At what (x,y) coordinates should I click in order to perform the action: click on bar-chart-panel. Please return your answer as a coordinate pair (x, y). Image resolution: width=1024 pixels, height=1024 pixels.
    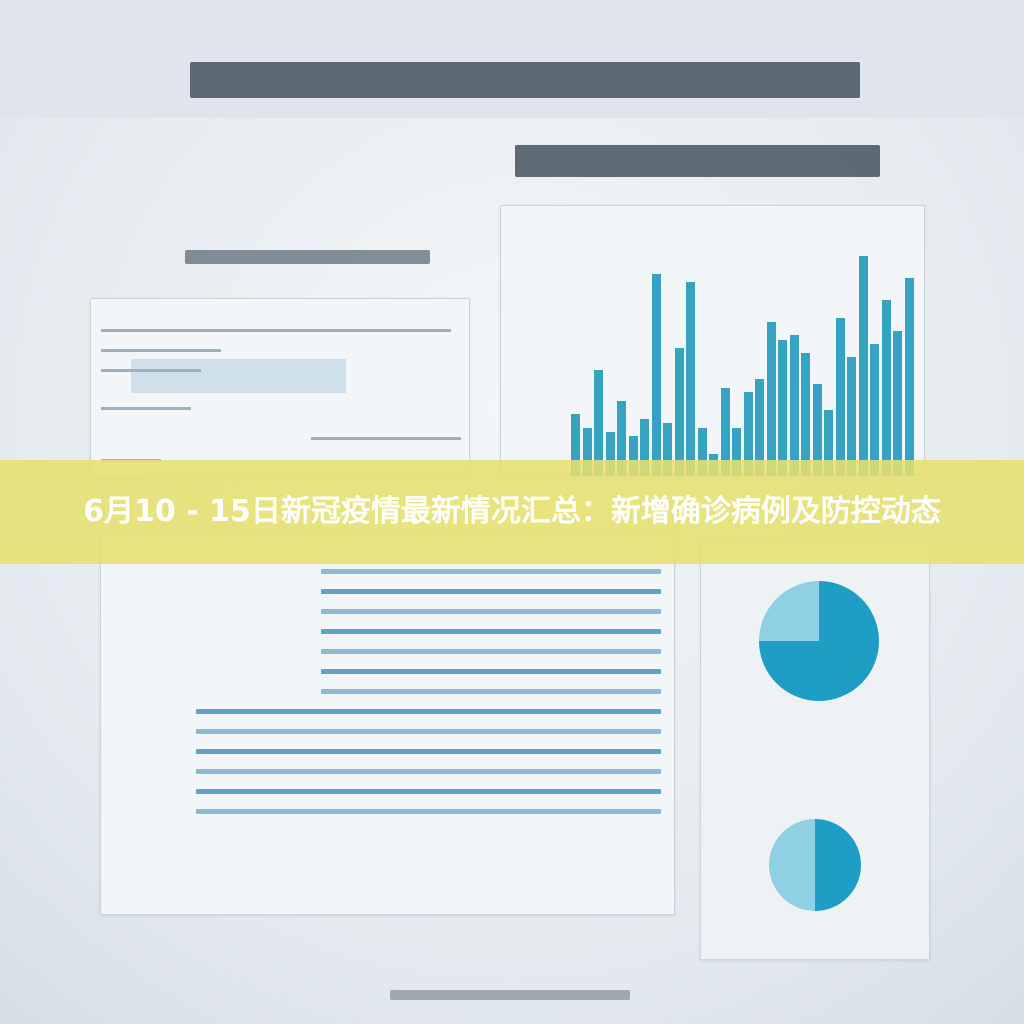
    Looking at the image, I should click on (712, 340).